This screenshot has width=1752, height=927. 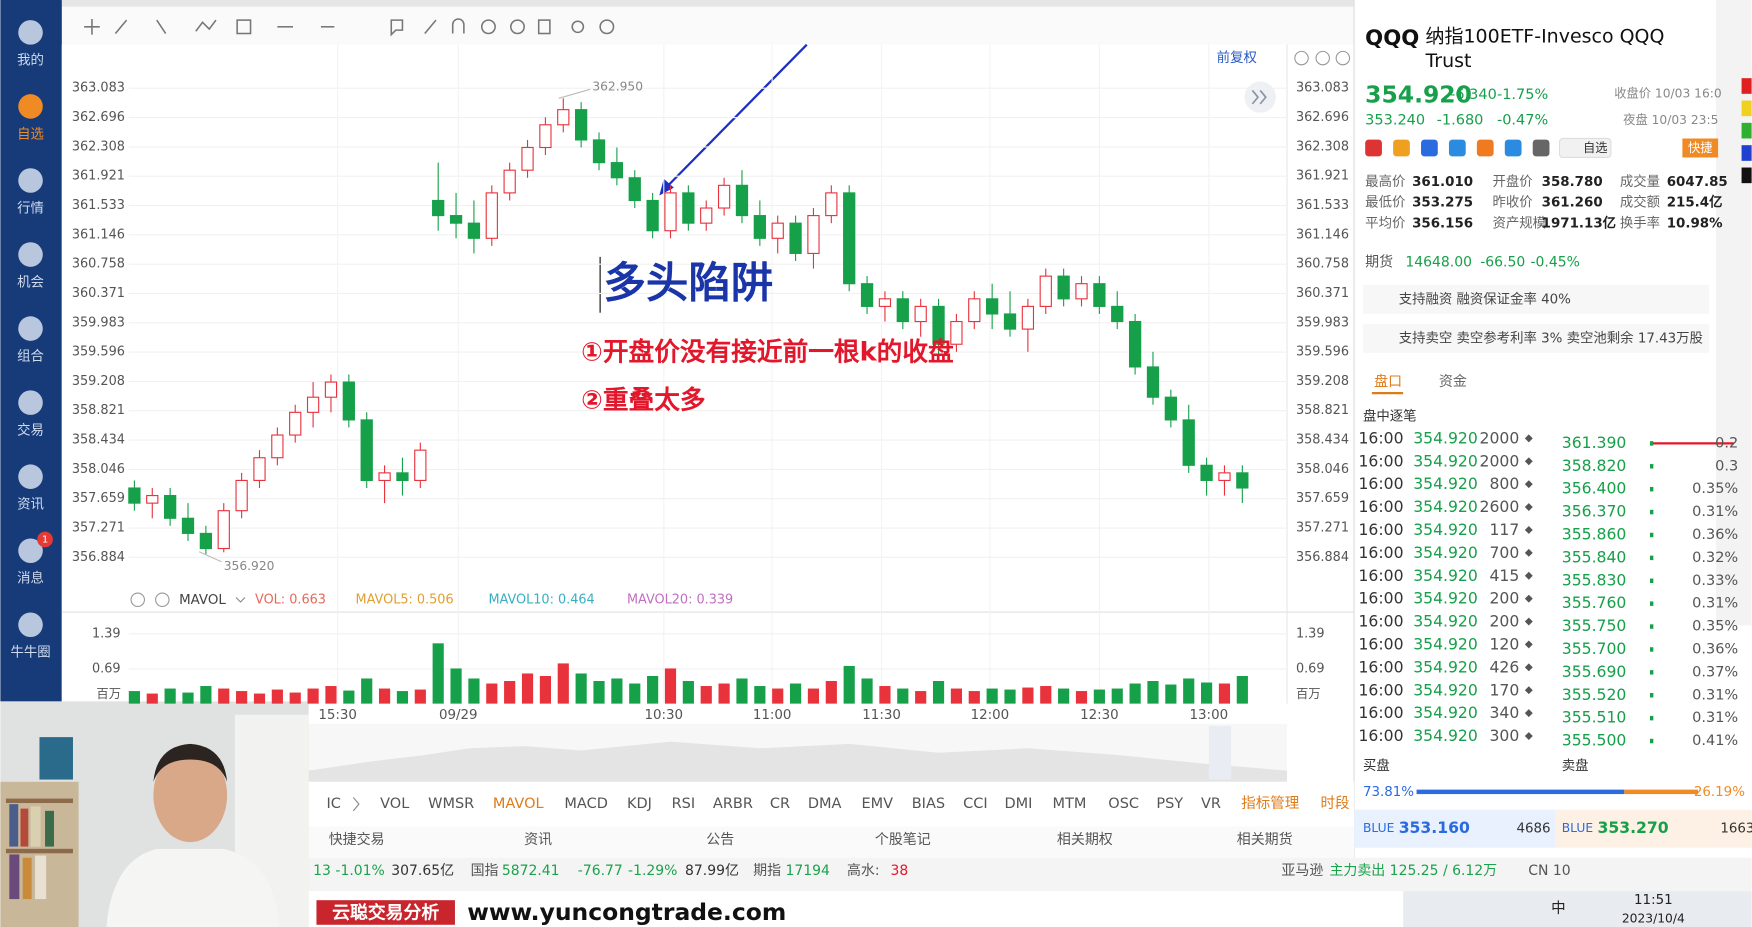 I want to click on watch-button, so click(x=1585, y=148).